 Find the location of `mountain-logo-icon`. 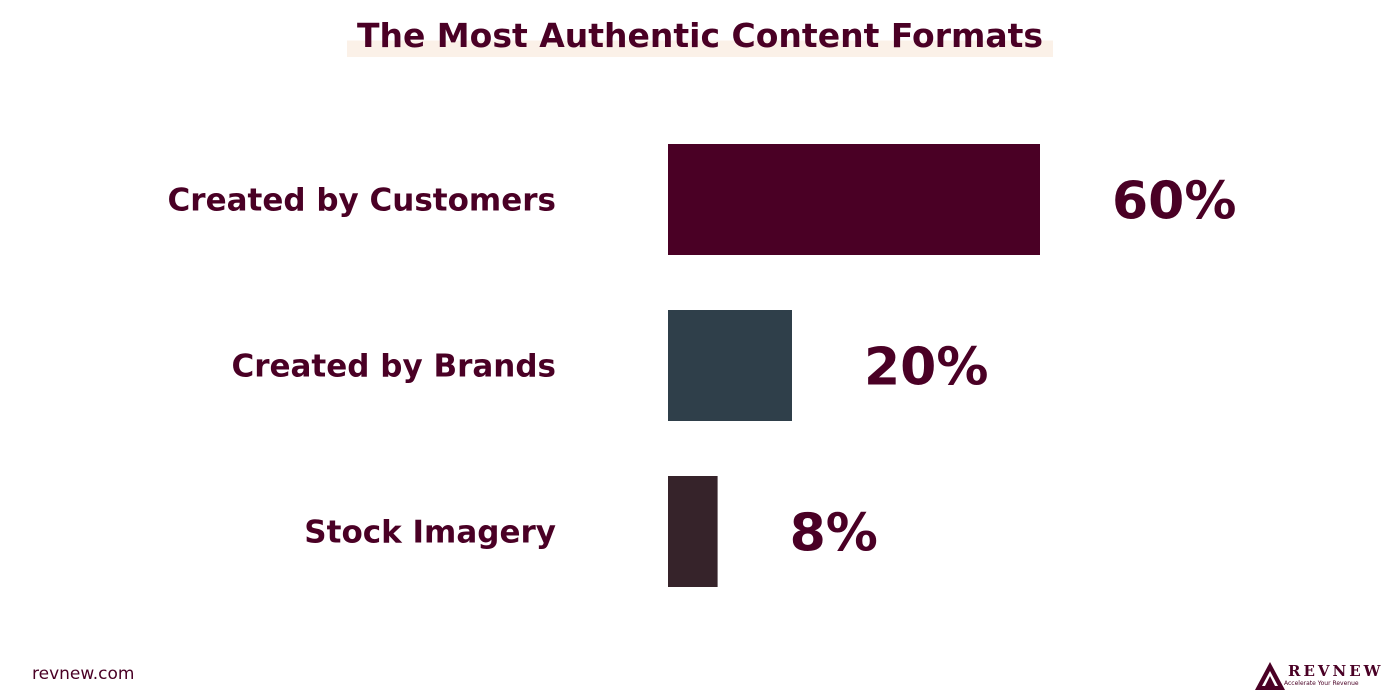

mountain-logo-icon is located at coordinates (1270, 676).